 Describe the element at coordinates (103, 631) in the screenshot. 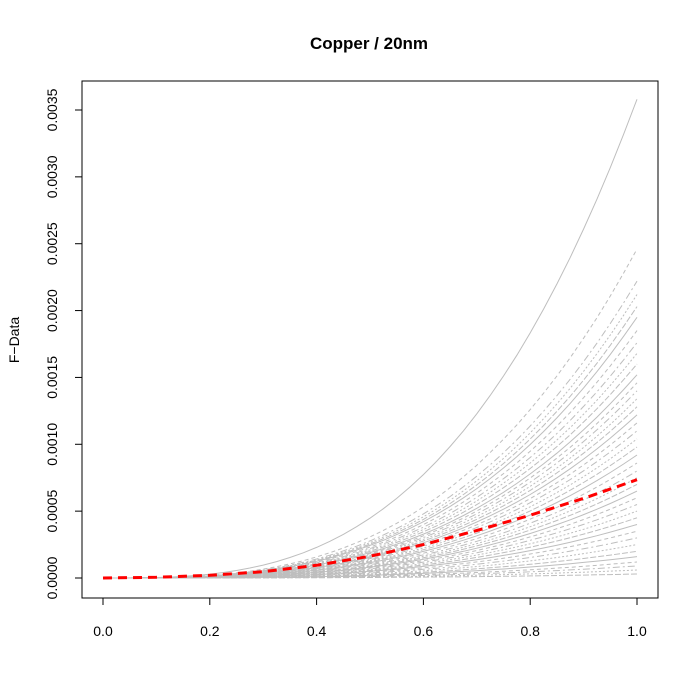

I see `x-tick-label: 0.0` at that location.